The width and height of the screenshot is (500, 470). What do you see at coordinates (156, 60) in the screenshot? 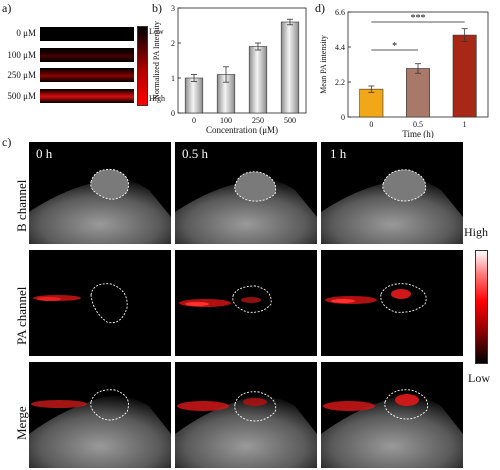
I see `y-axis-label: Normalized PA Intensity` at bounding box center [156, 60].